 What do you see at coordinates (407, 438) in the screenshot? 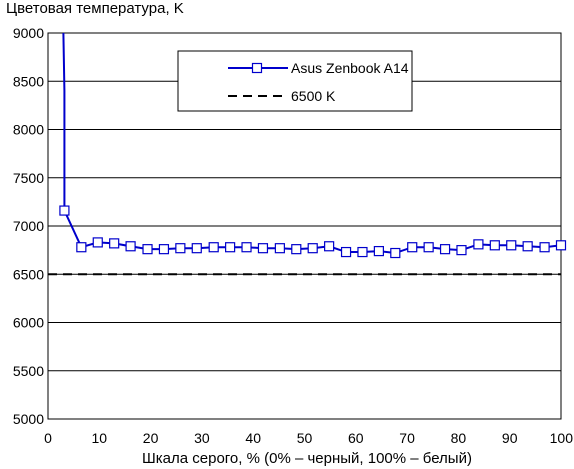
I see `x-tick-70: 70` at bounding box center [407, 438].